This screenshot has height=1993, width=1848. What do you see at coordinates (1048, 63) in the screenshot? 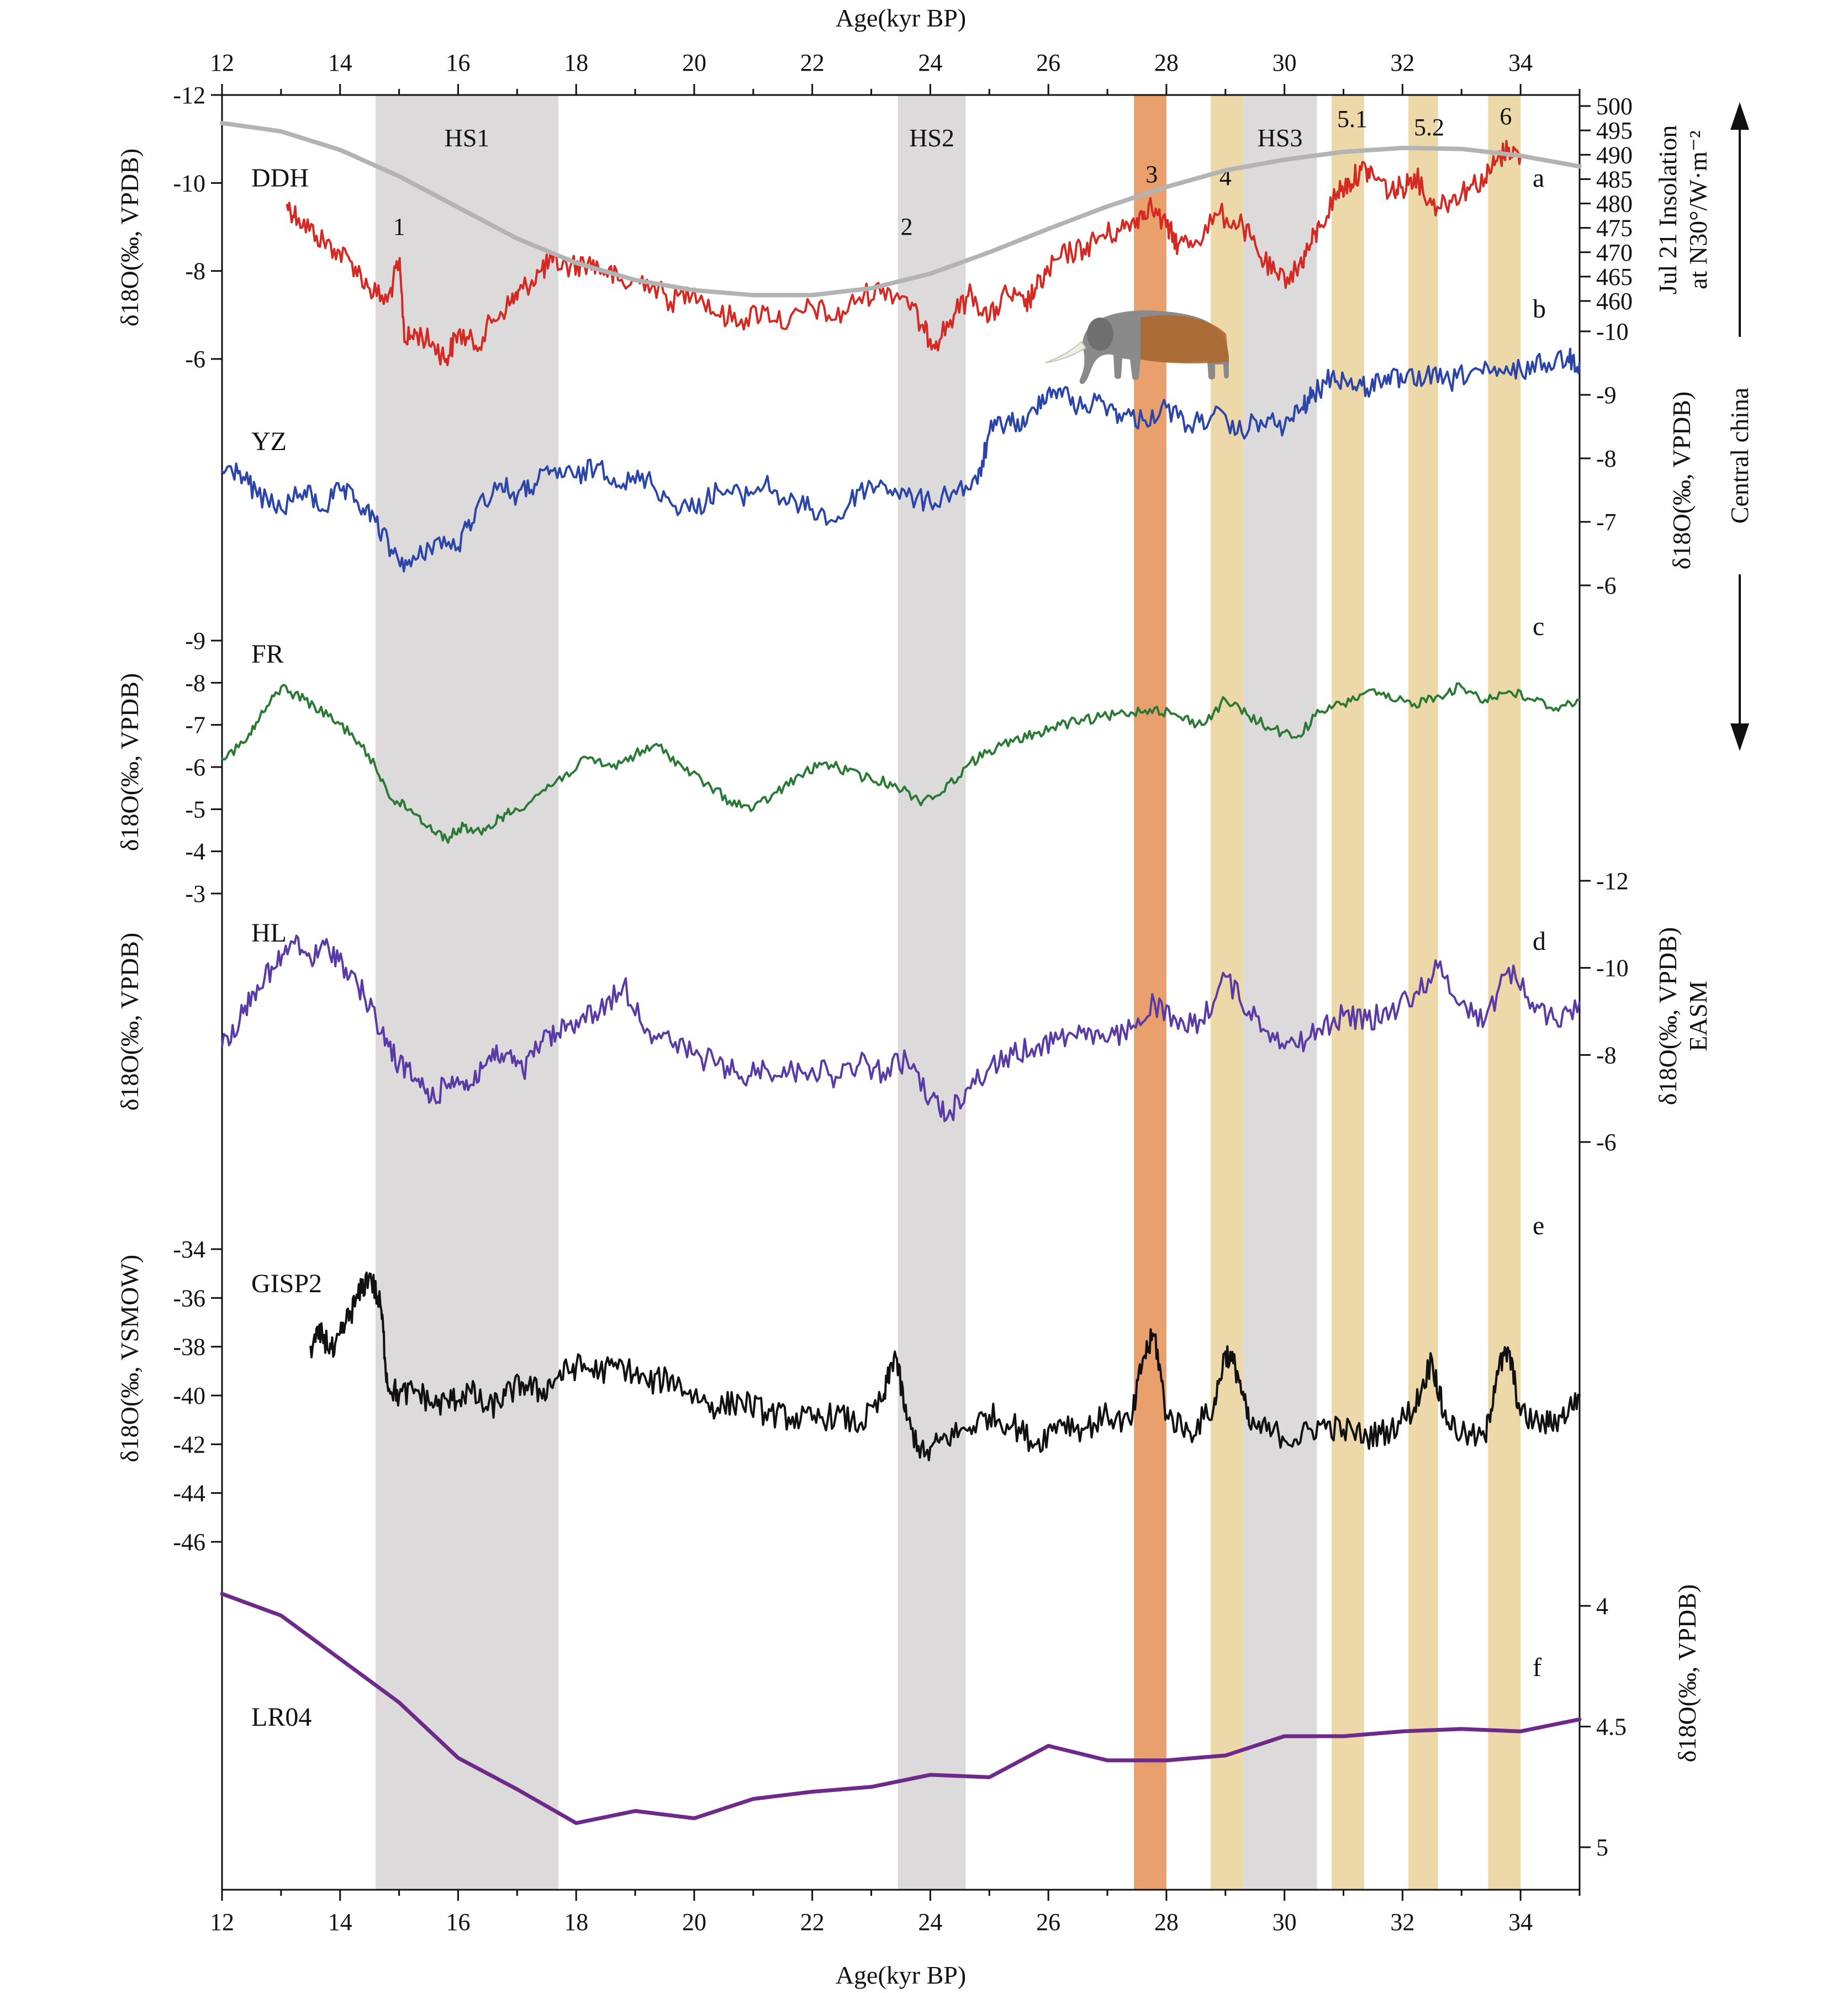
I see `x-tick-label-top: 26` at bounding box center [1048, 63].